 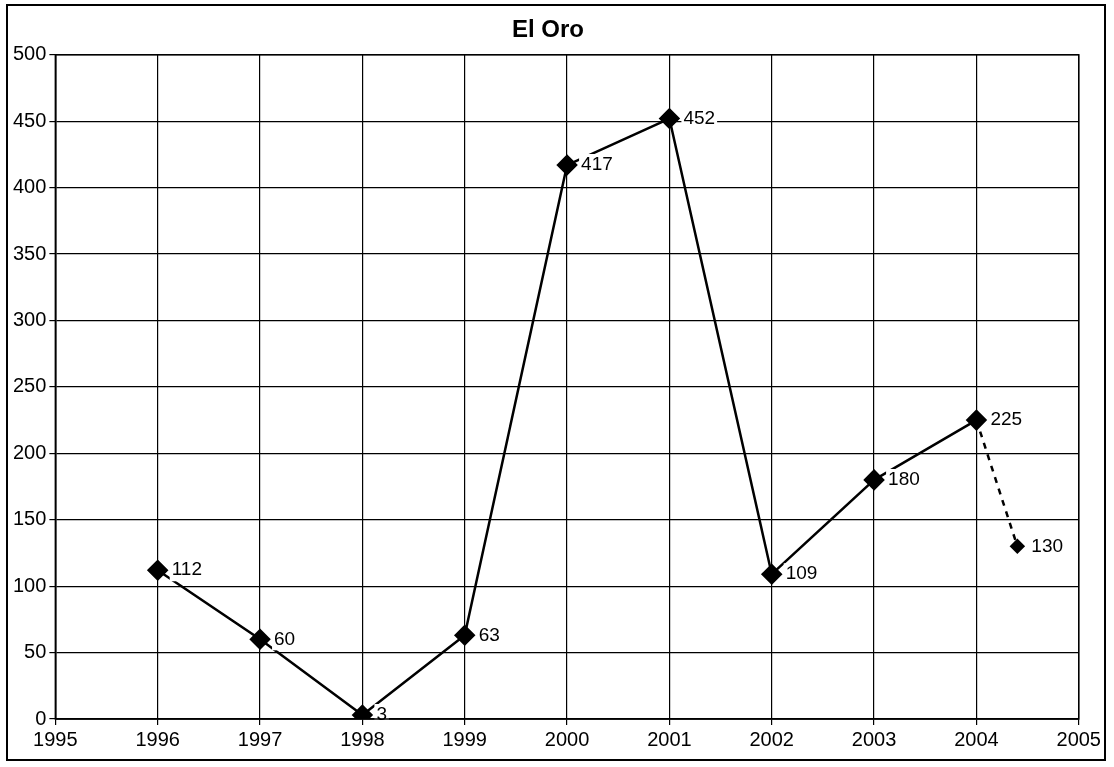 I want to click on y-tick-label: 350, so click(x=29, y=252).